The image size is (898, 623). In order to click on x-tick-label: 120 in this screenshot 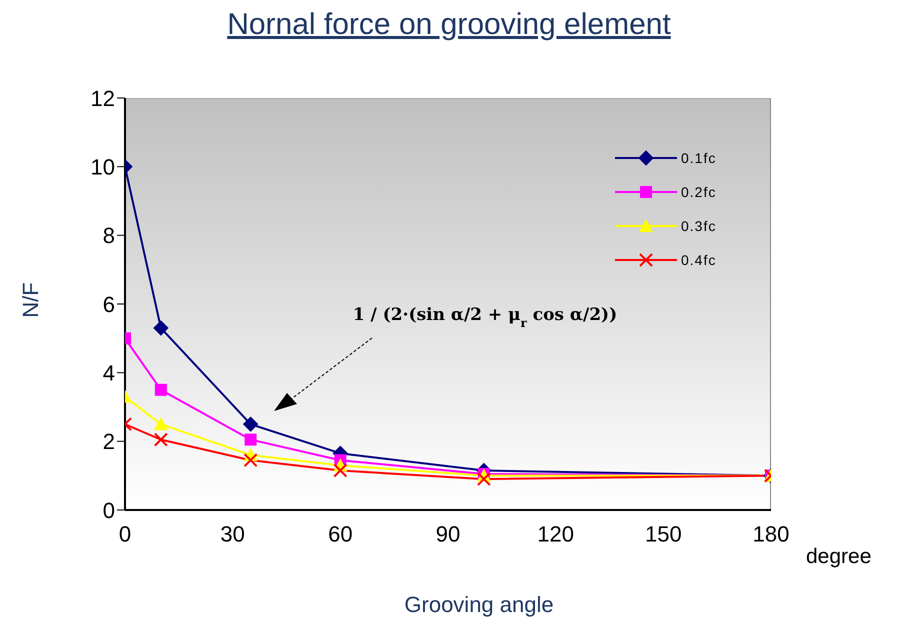, I will do `click(555, 534)`.